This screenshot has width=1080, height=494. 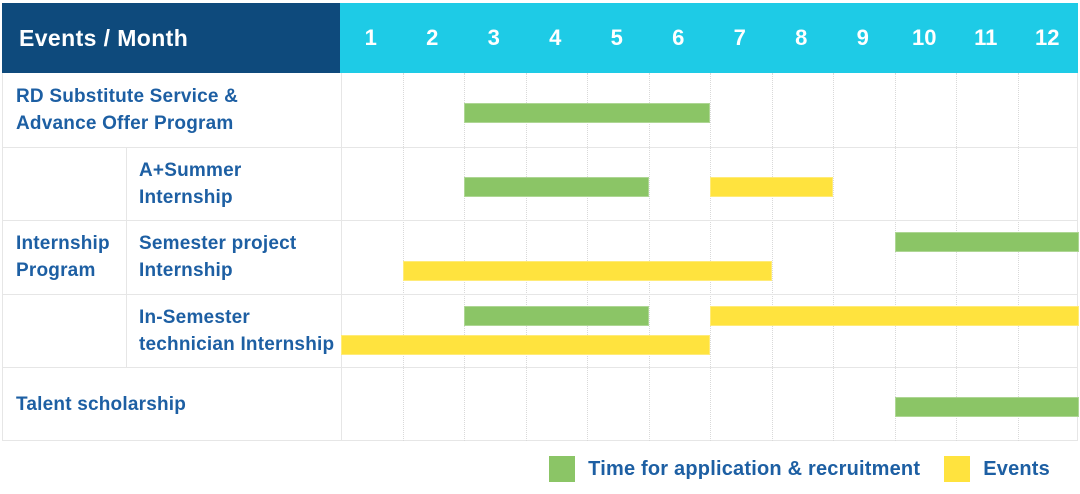 What do you see at coordinates (986, 37) in the screenshot?
I see `month-header-11: 11` at bounding box center [986, 37].